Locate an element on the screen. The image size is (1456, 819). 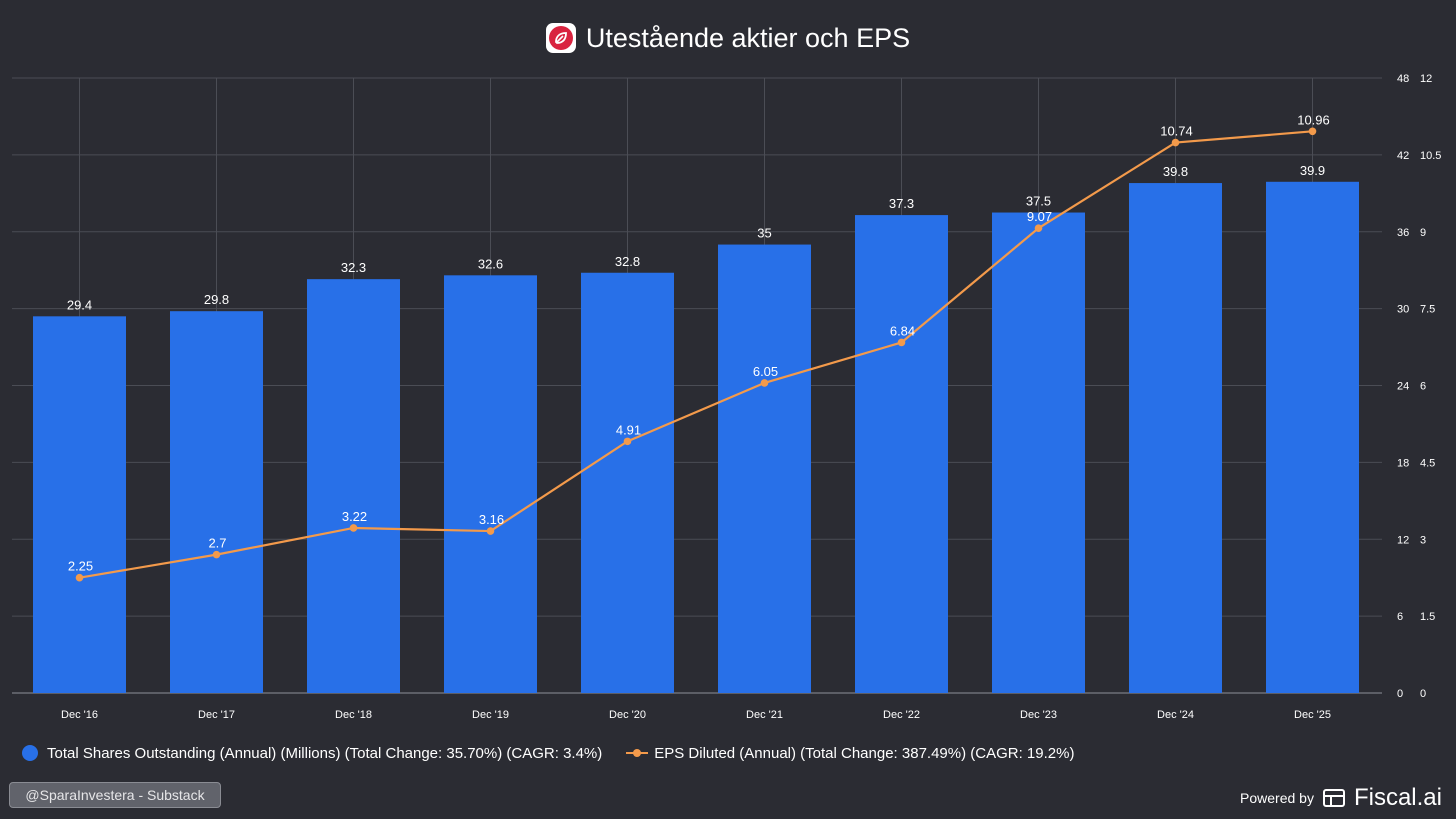
chart-header: Utestående aktier och EPS is located at coordinates (728, 38).